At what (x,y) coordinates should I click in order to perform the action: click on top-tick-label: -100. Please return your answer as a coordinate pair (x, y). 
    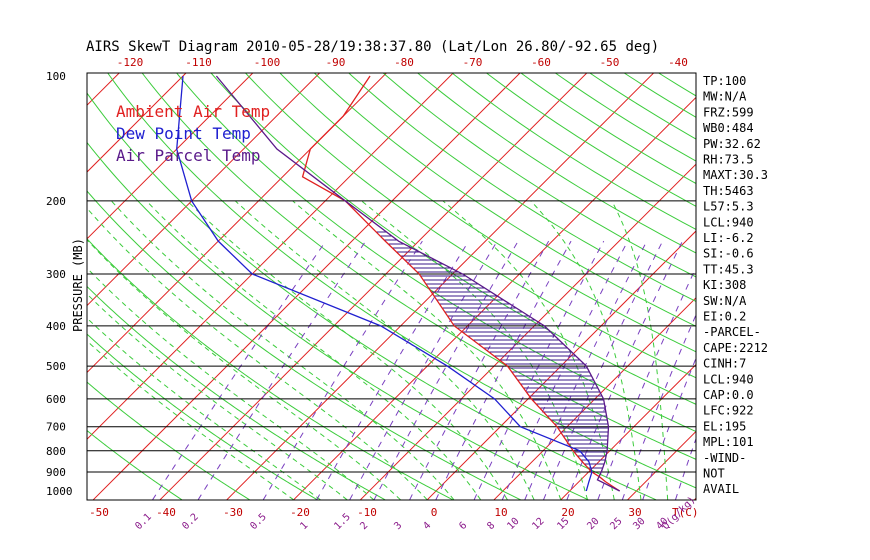
    Looking at the image, I should click on (267, 62).